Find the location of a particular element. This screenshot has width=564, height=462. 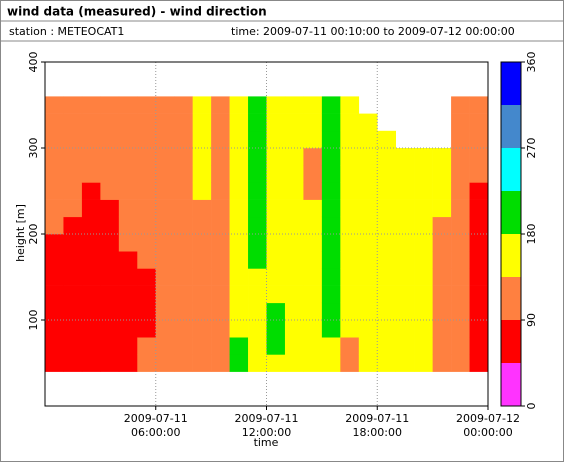

x-tick-label: 2009-07-11 is located at coordinates (156, 418).